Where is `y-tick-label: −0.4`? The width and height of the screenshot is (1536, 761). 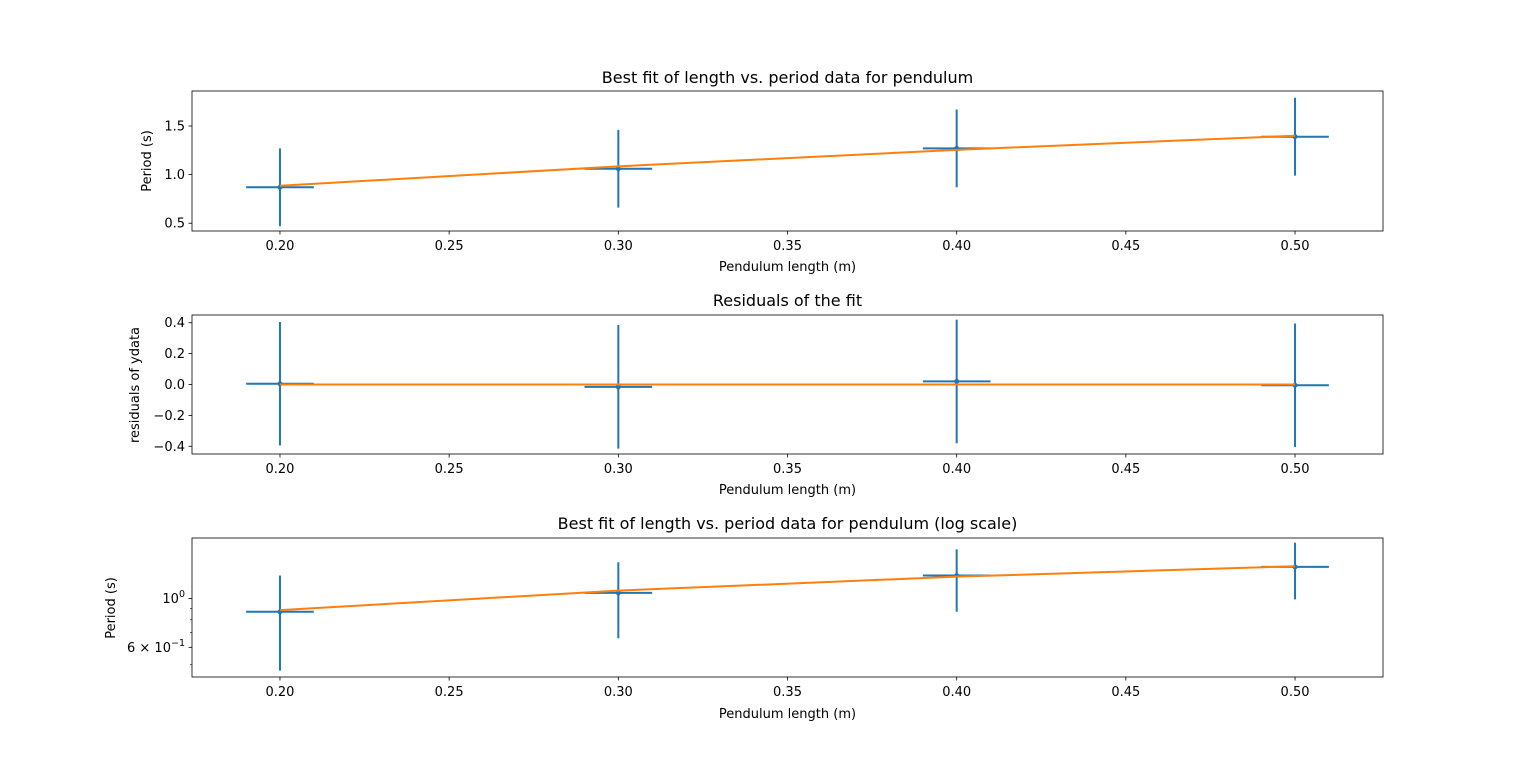 y-tick-label: −0.4 is located at coordinates (169, 447).